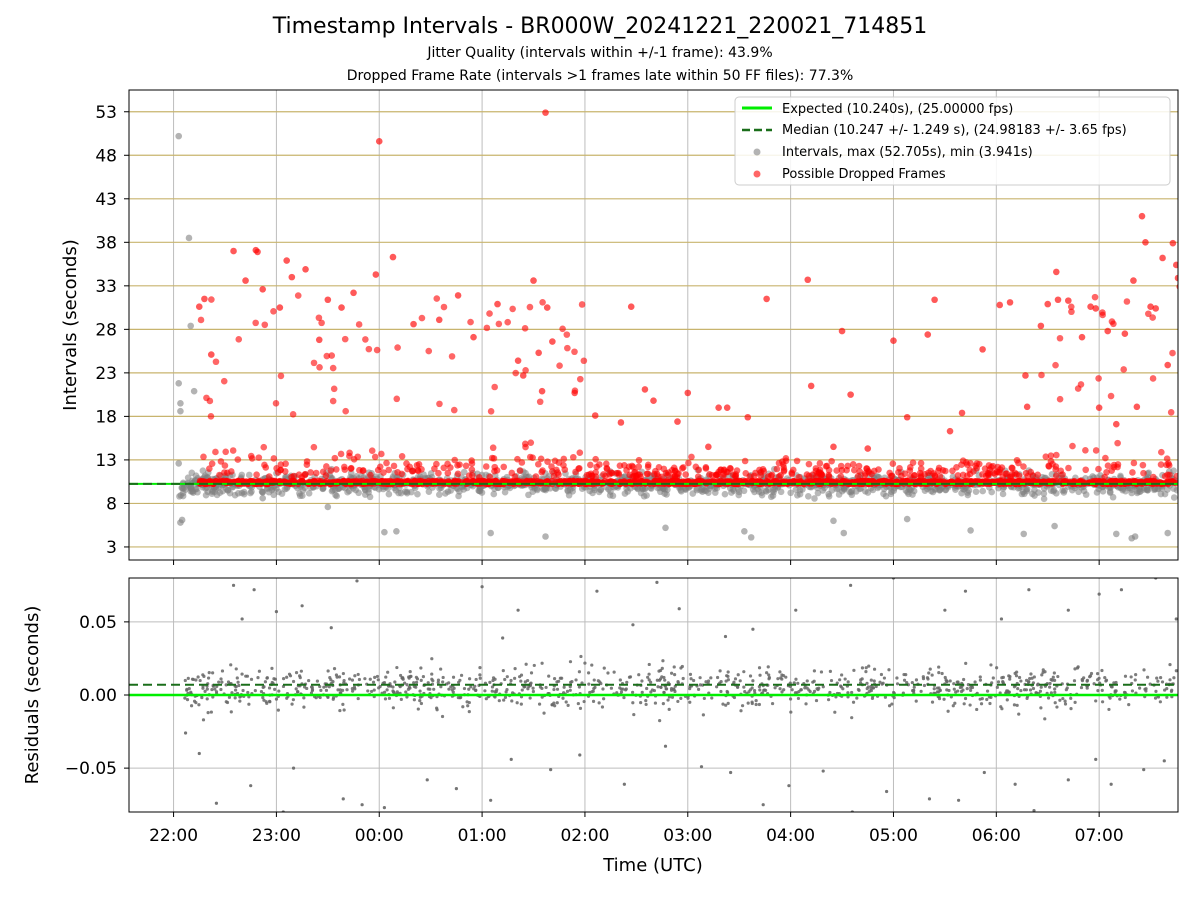  Describe the element at coordinates (653, 690) in the screenshot. I see `residuals-reference-lines` at that location.